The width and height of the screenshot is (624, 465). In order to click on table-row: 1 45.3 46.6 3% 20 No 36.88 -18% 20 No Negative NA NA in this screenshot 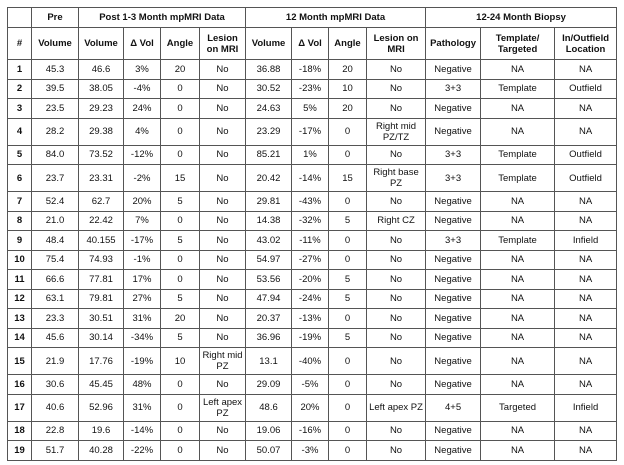, I will do `click(312, 69)`.